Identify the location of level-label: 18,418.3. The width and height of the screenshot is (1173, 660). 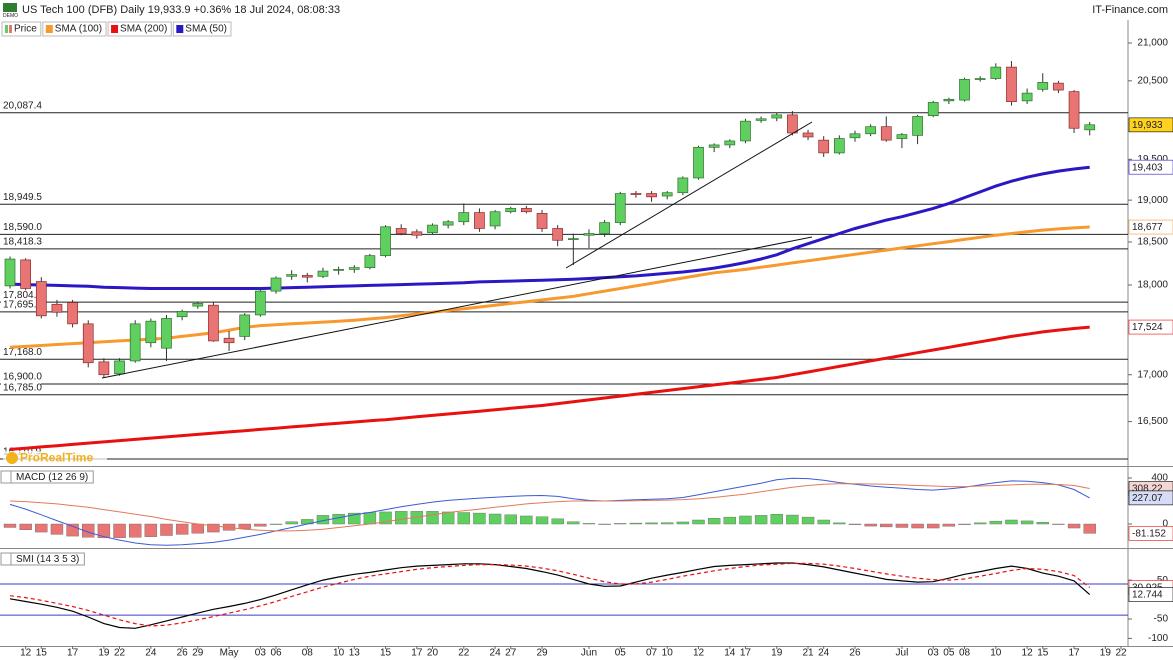
(22, 242).